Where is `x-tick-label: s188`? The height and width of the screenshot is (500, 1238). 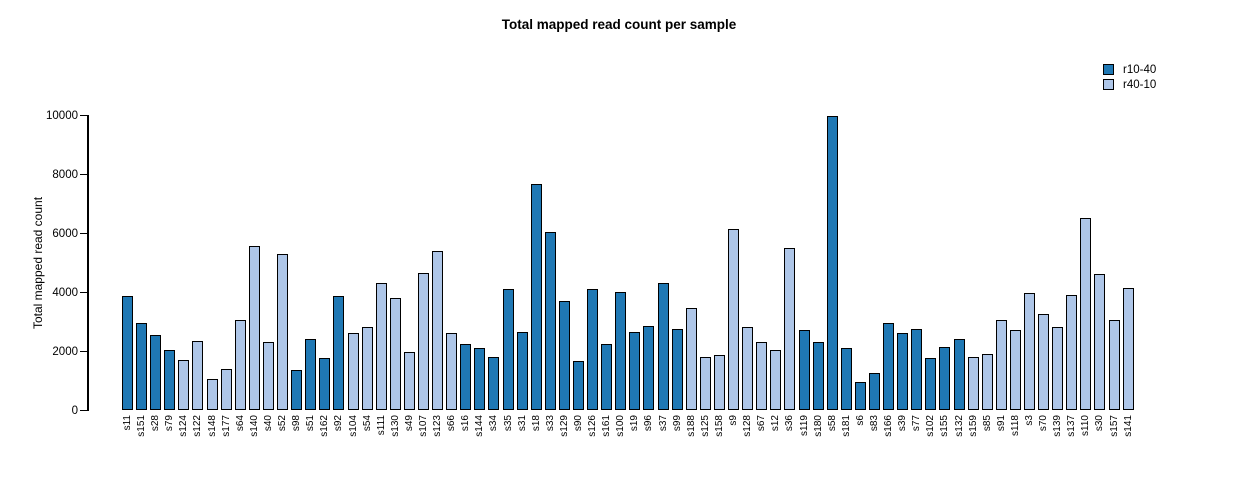 x-tick-label: s188 is located at coordinates (691, 426).